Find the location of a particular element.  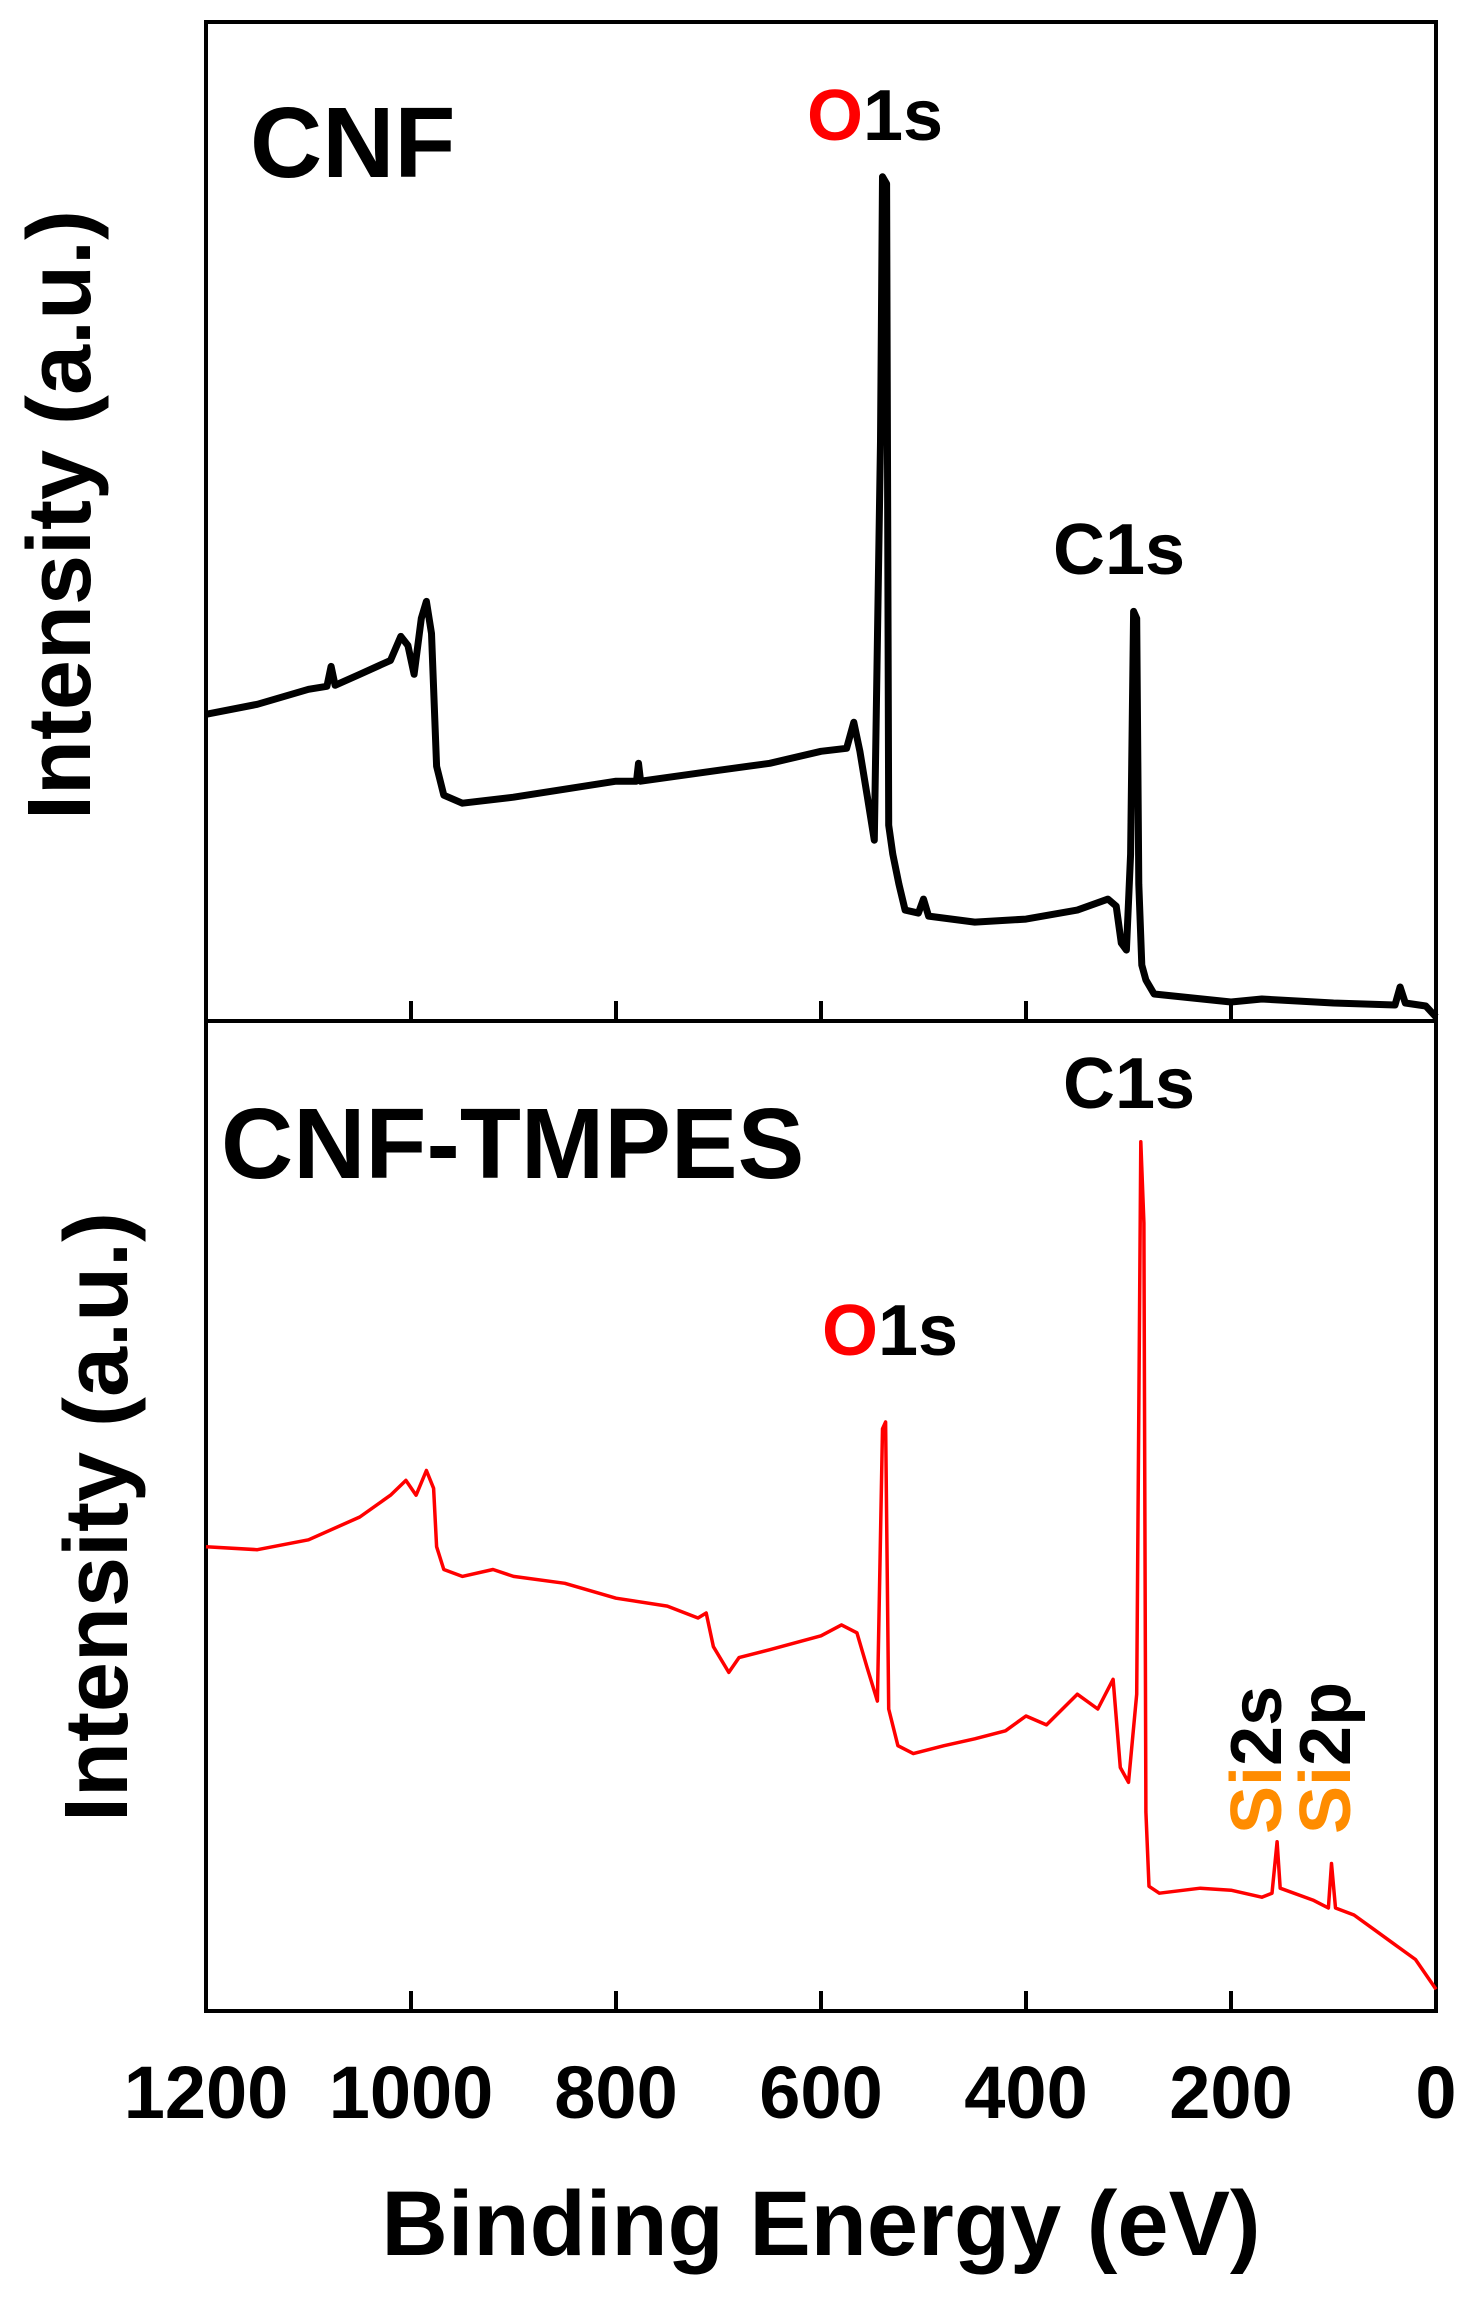

peak-label: Si2s is located at coordinates (1257, 1760).